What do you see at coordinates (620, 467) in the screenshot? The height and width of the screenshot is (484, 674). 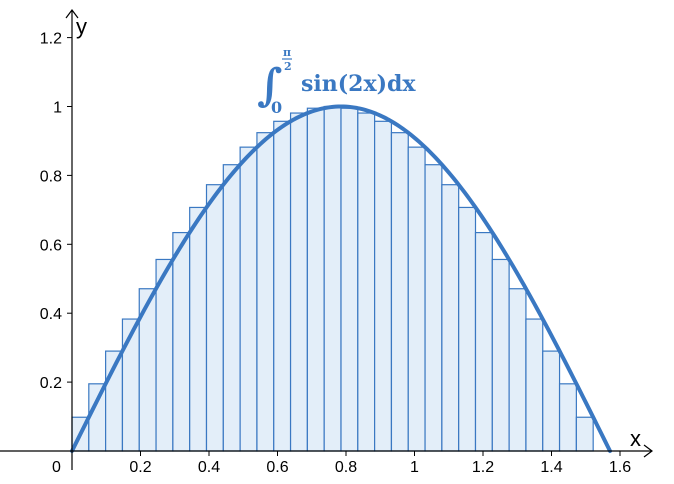 I see `x-tick-label: 1.6` at bounding box center [620, 467].